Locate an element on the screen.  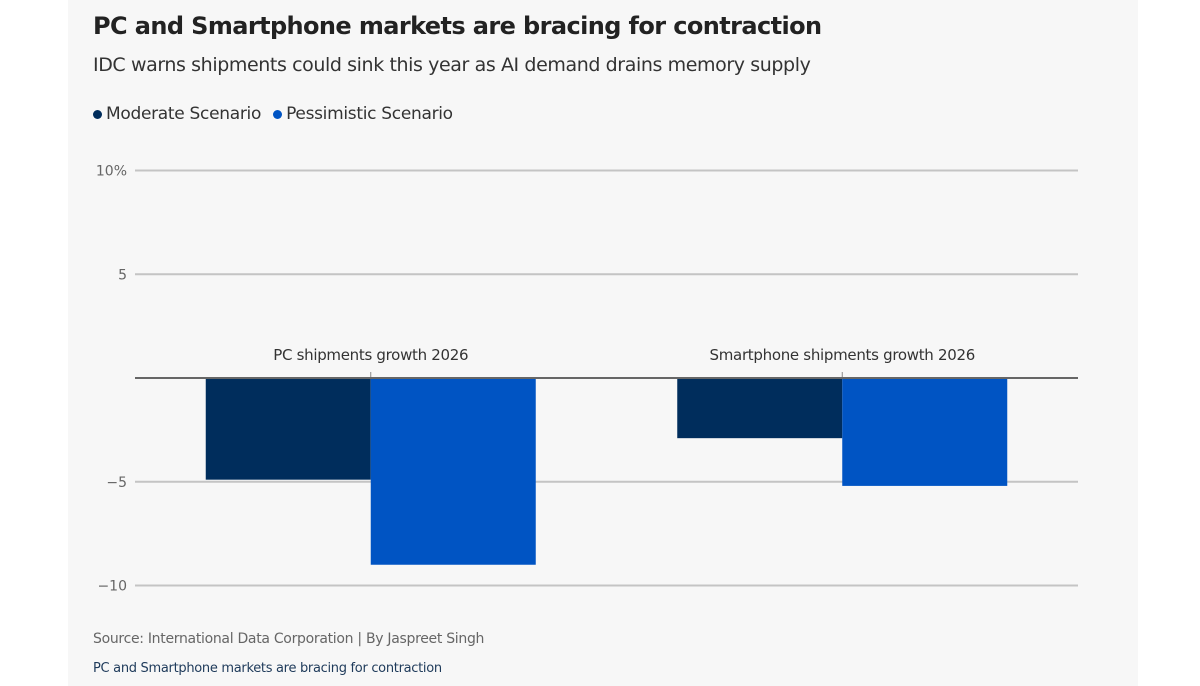
legend-label-moderate: Moderate Scenario is located at coordinates (184, 114).